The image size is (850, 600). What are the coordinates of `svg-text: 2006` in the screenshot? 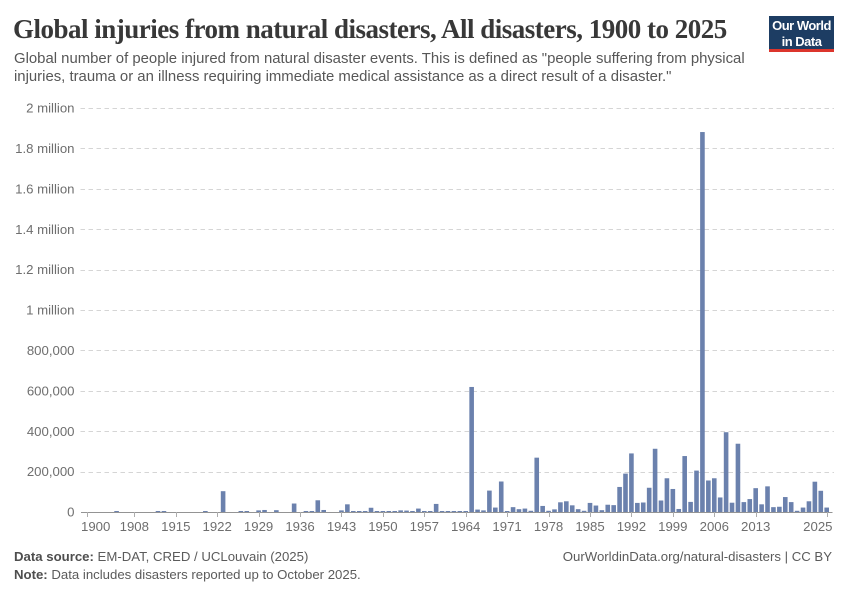 It's located at (714, 526).